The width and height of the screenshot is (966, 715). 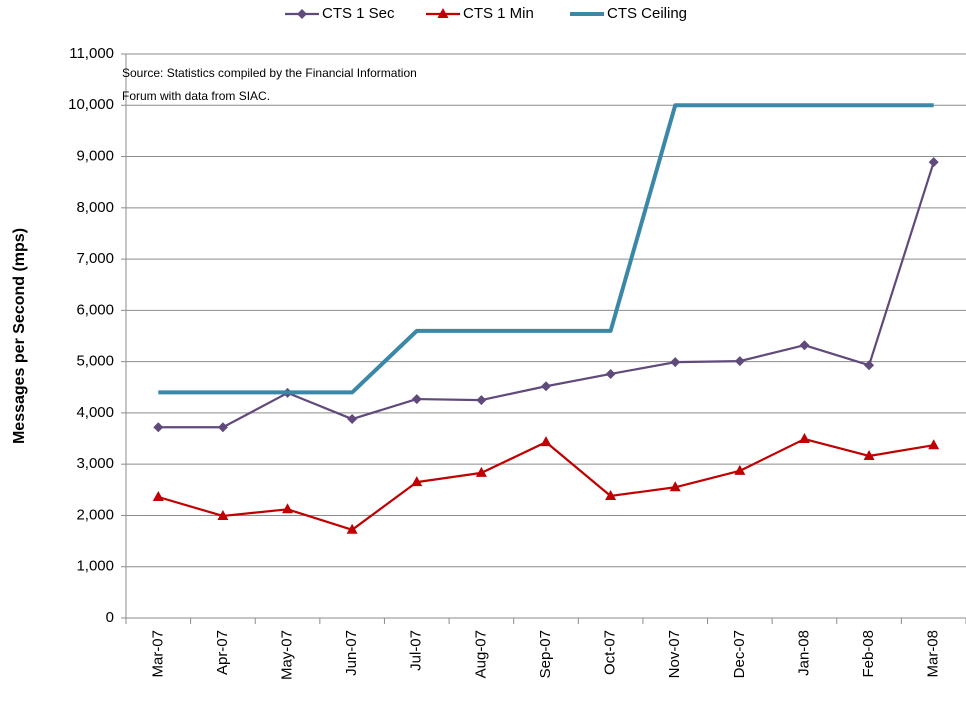 What do you see at coordinates (95, 463) in the screenshot?
I see `y-tick-label: 3,000` at bounding box center [95, 463].